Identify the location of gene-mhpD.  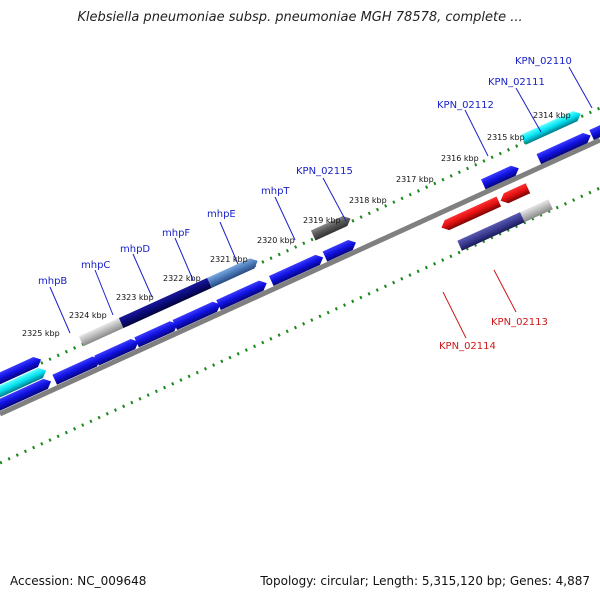
(157, 333).